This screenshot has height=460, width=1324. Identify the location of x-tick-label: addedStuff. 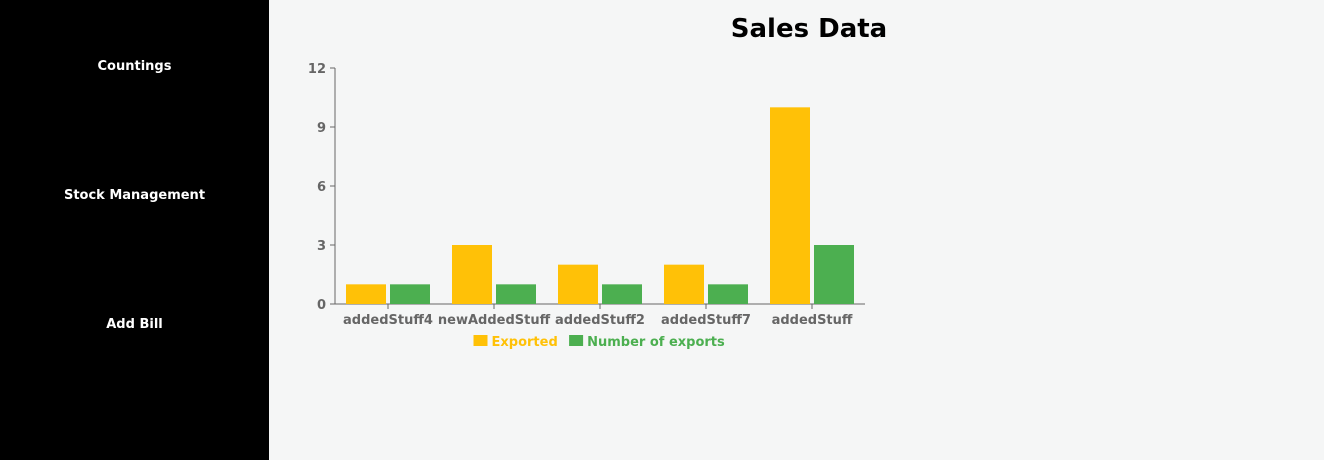
(812, 320).